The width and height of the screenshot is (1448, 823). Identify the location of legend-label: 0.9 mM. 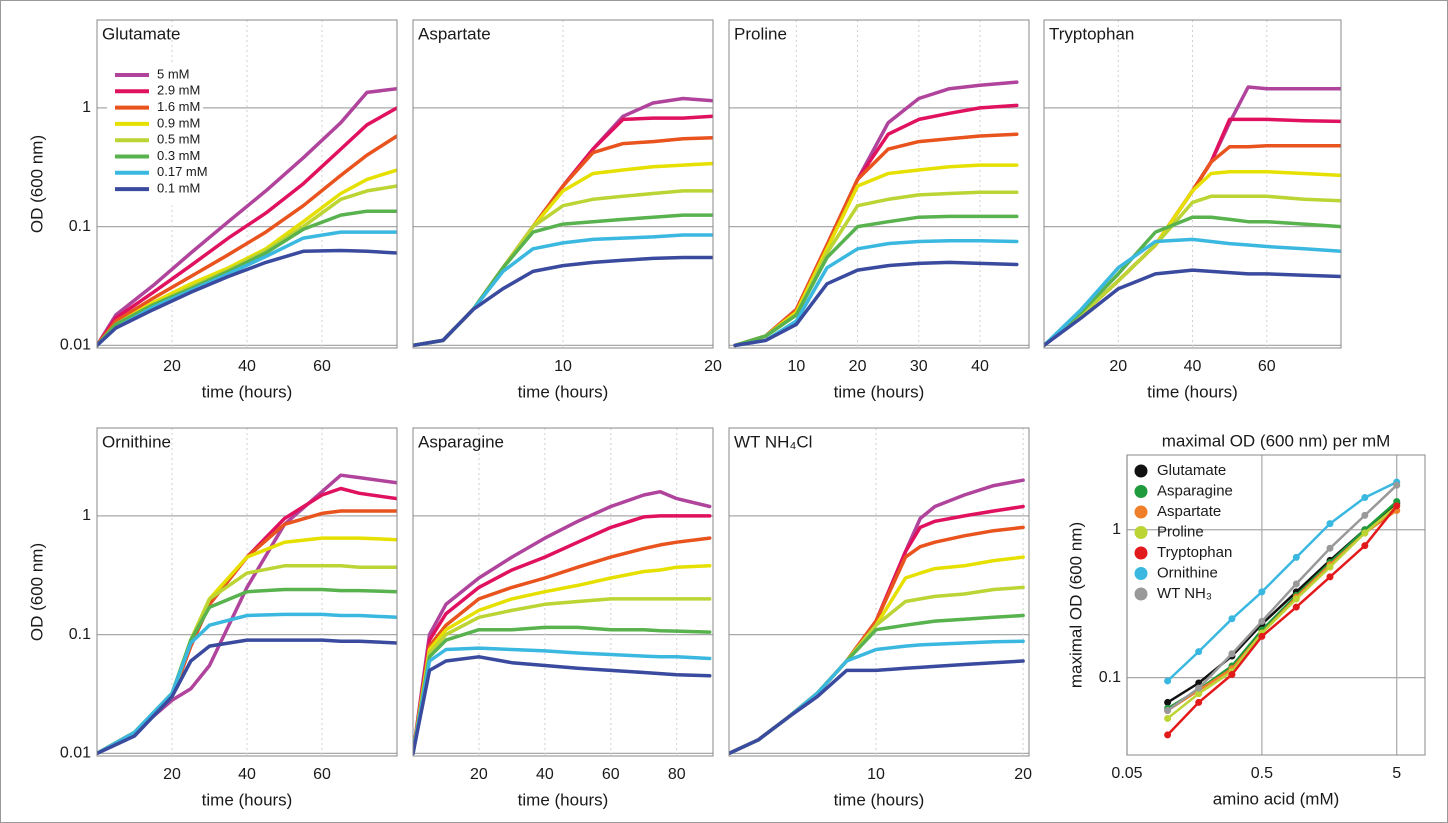
(178, 122).